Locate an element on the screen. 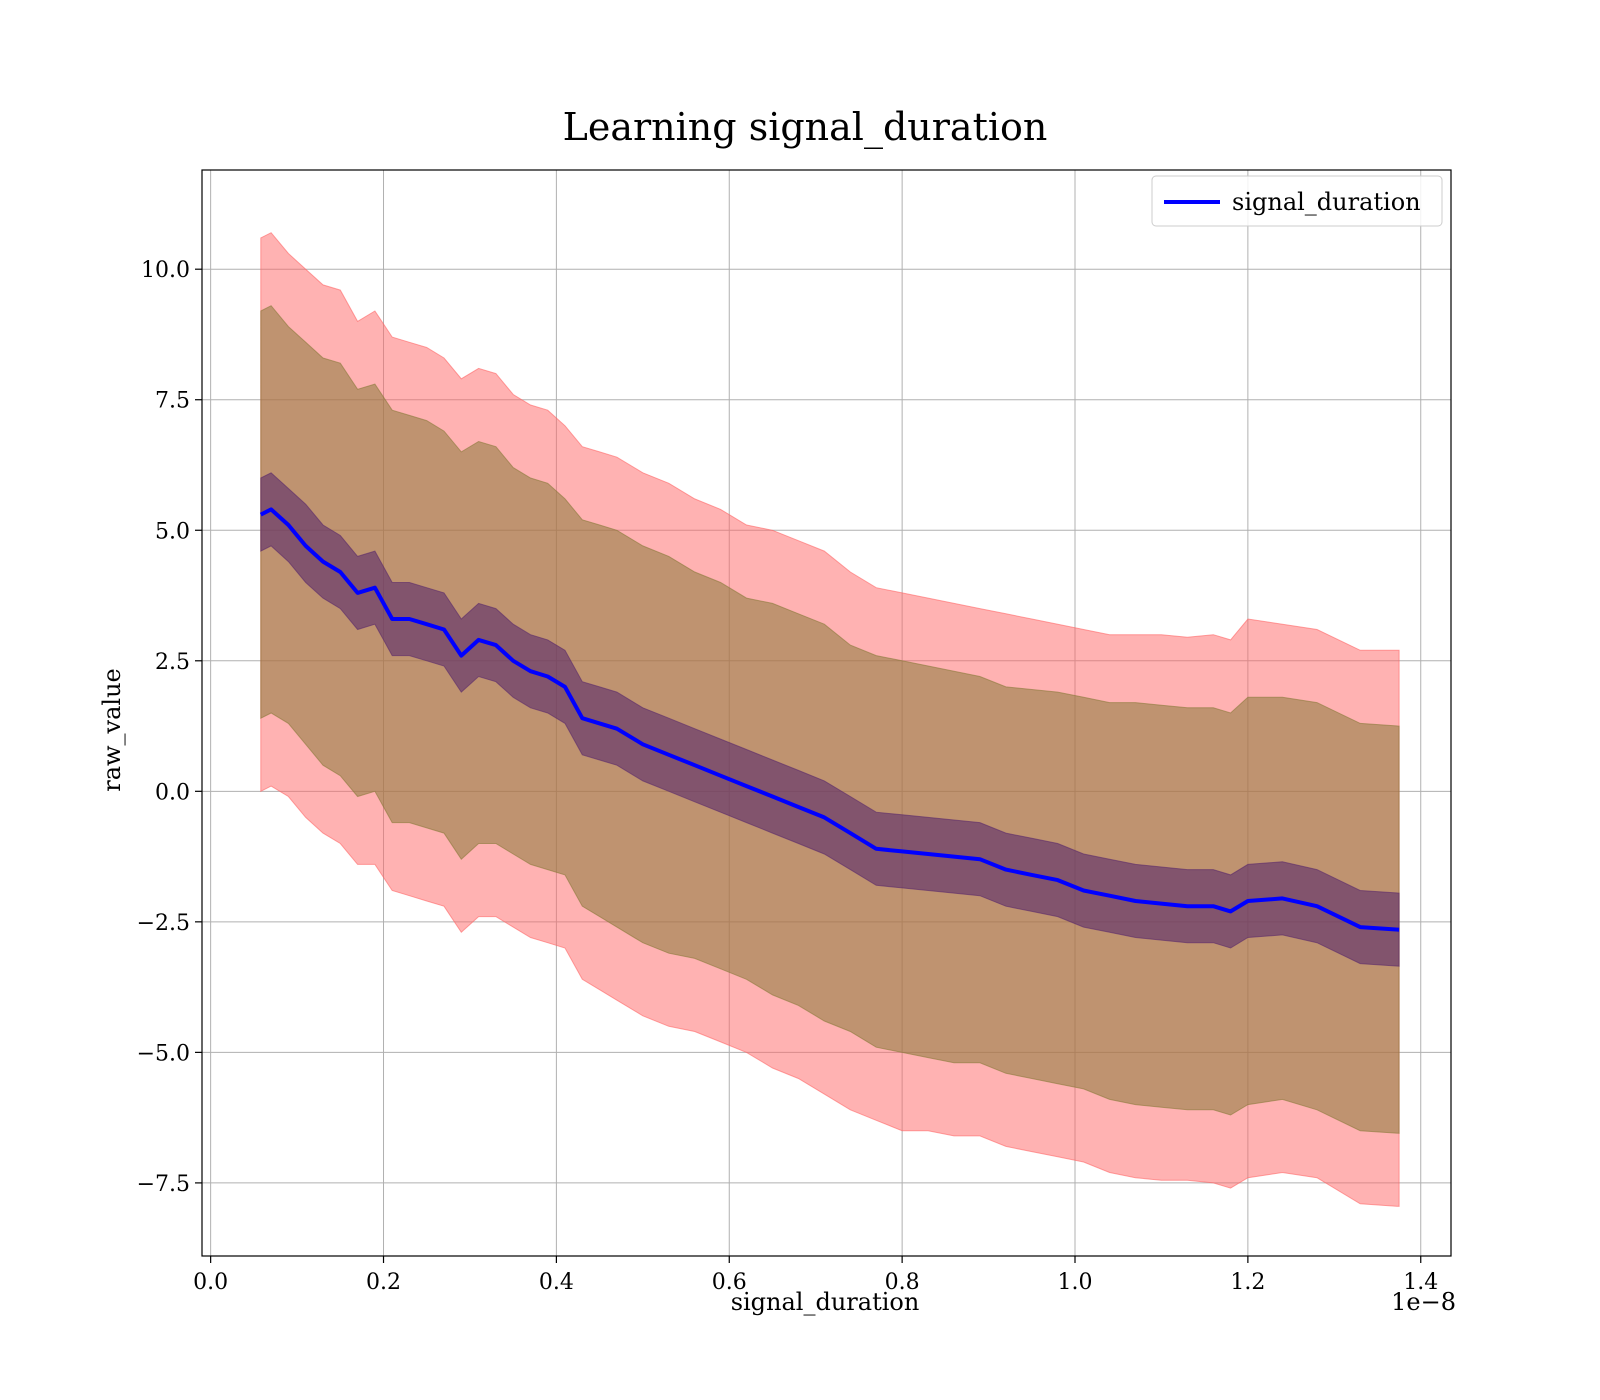 Image resolution: width=1600 pixels, height=1400 pixels. y-axis-ticks: 10.0 7.5 5.0 2.5 0.0 −2.5 −5.0 −7.5 is located at coordinates (169, 727).